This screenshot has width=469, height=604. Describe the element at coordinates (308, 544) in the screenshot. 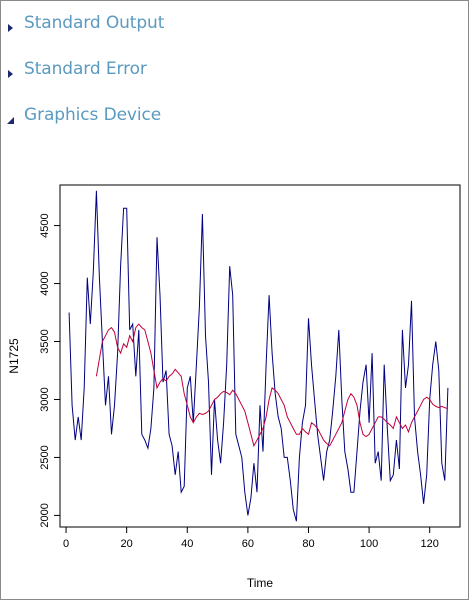

I see `x-tick-label: 80` at that location.